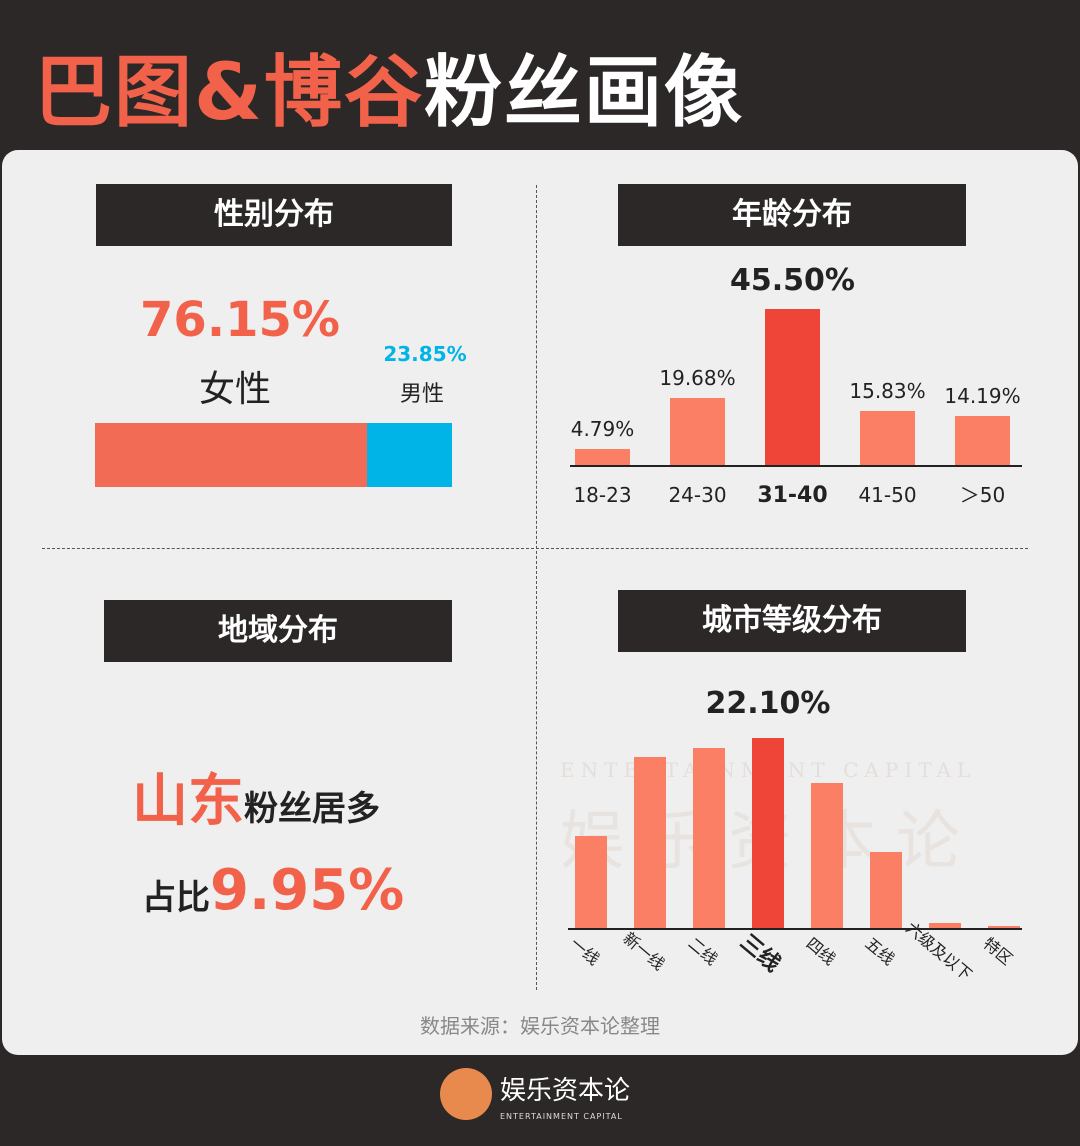  I want to click on female-bar-fill, so click(231, 455).